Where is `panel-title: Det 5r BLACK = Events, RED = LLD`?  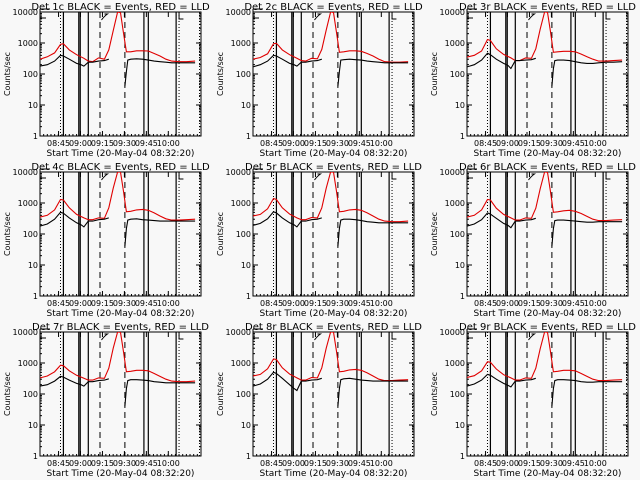
panel-title: Det 5r BLACK = Events, RED = LLD is located at coordinates (333, 167).